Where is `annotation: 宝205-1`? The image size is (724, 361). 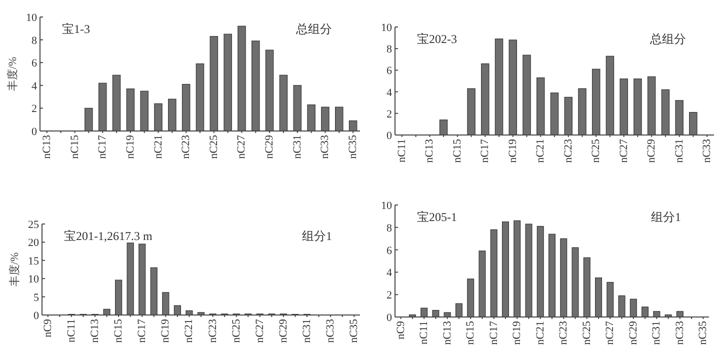 annotation: 宝205-1 is located at coordinates (437, 217).